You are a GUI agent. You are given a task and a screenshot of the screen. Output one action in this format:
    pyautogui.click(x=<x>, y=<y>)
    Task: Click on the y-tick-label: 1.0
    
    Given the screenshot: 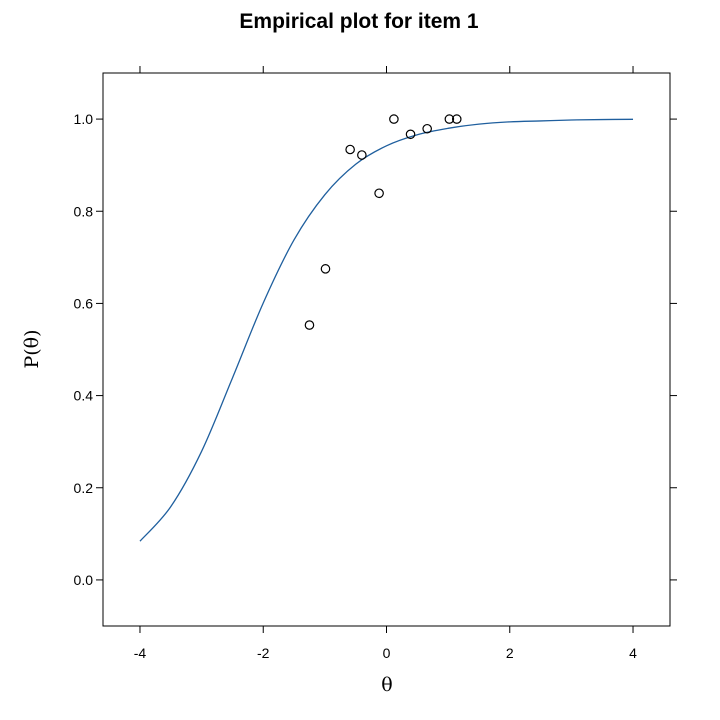 What is the action you would take?
    pyautogui.click(x=84, y=119)
    